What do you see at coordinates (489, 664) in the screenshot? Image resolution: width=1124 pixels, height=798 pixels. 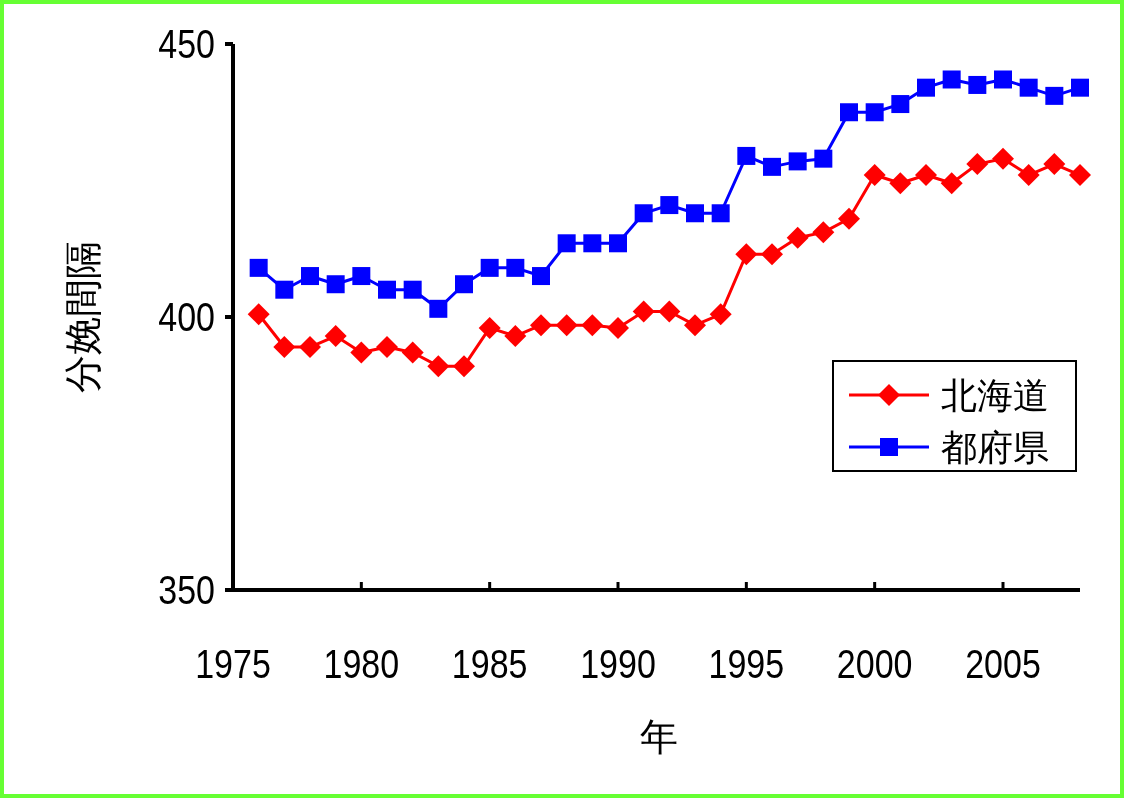 I see `x-tick-label: 1985` at bounding box center [489, 664].